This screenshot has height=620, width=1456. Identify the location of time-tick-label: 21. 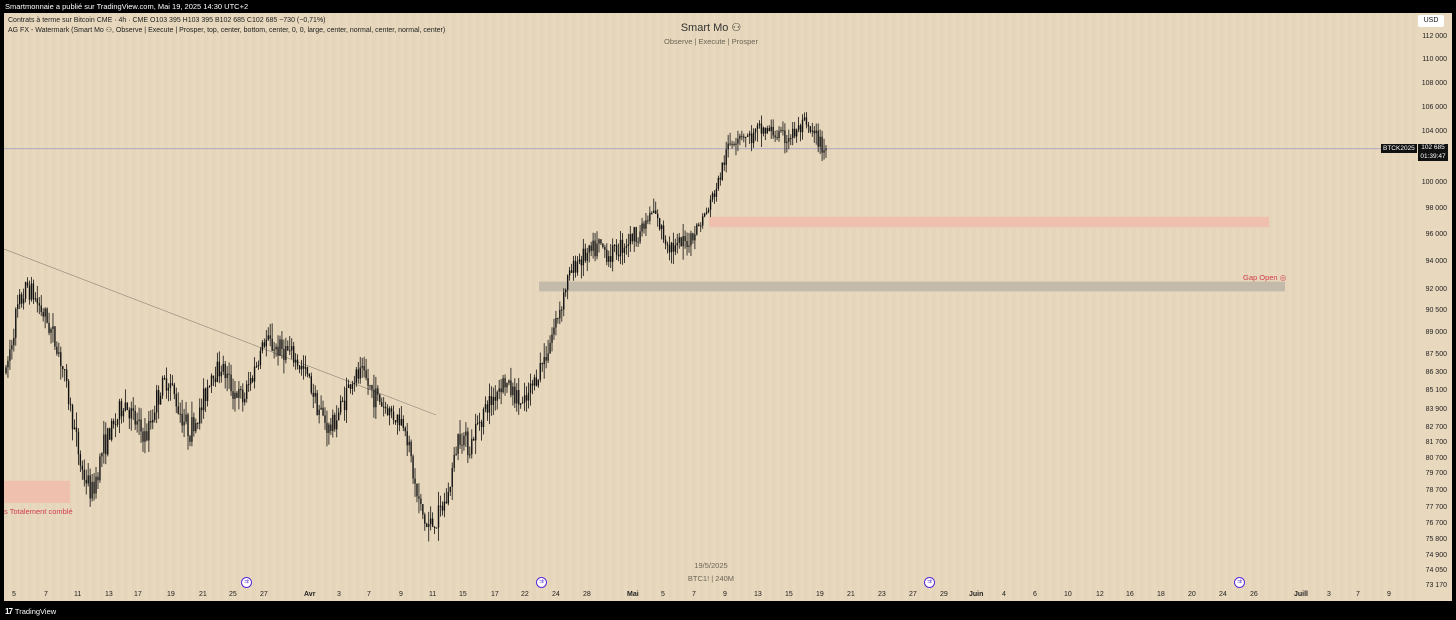
(851, 594).